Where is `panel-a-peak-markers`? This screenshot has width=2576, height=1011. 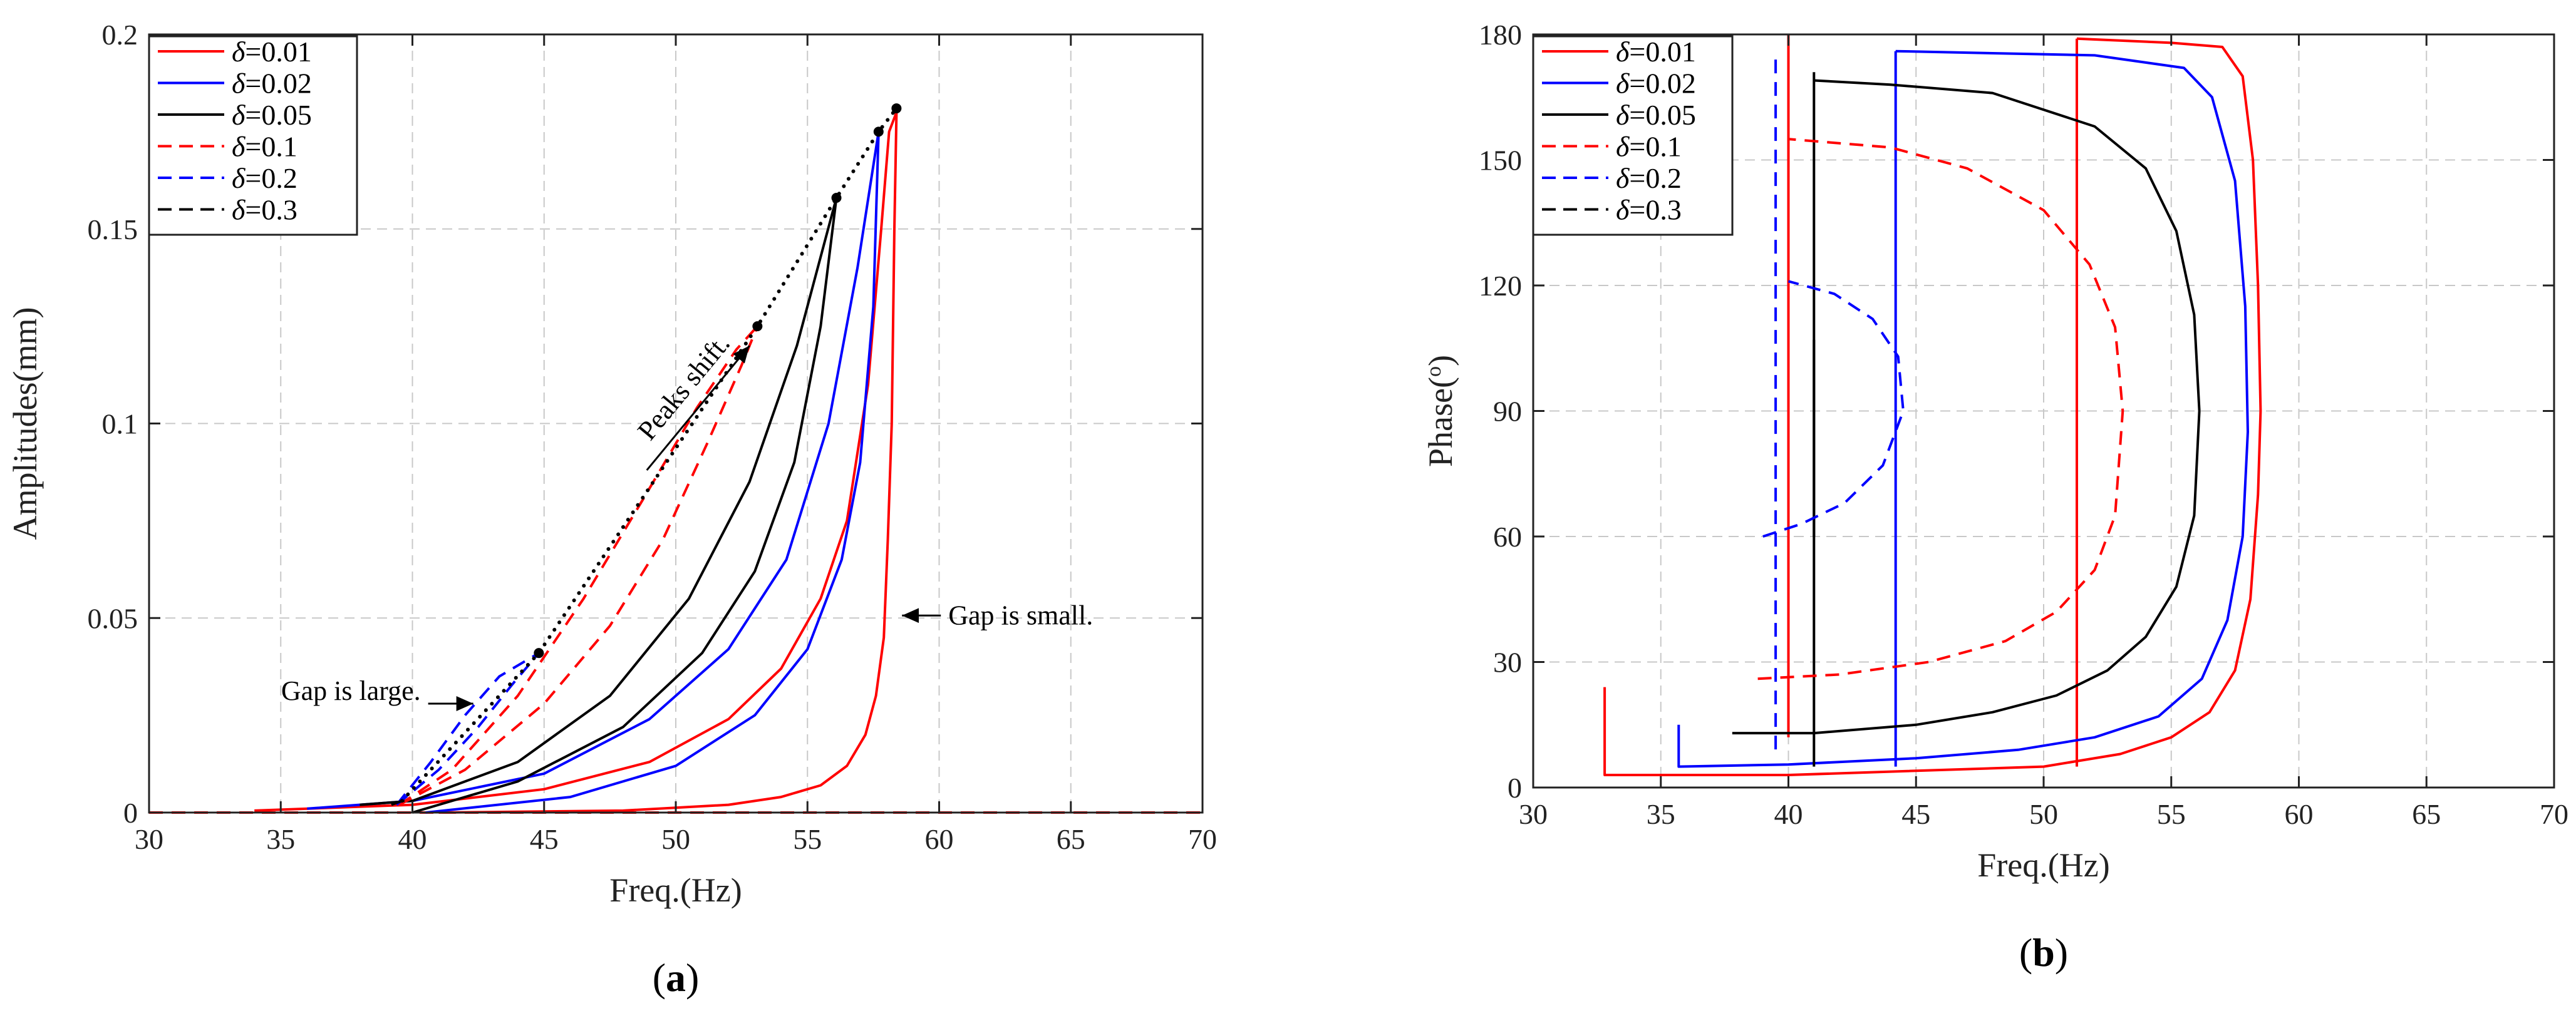
panel-a-peak-markers is located at coordinates (651, 453).